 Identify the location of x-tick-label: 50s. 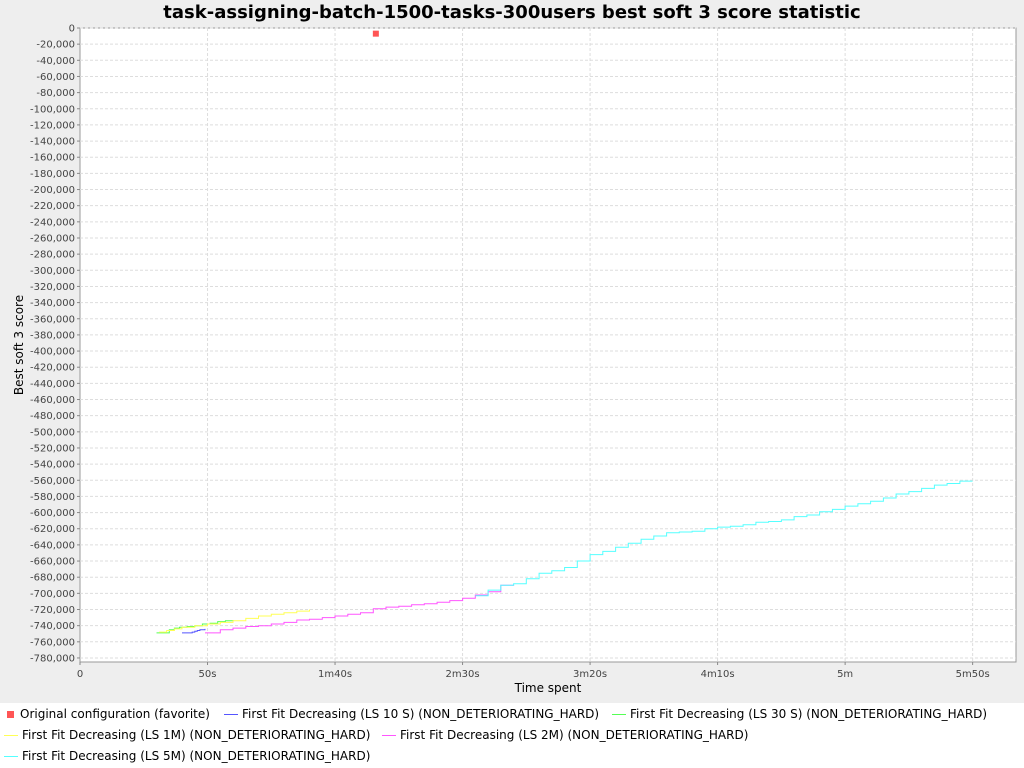
(208, 674).